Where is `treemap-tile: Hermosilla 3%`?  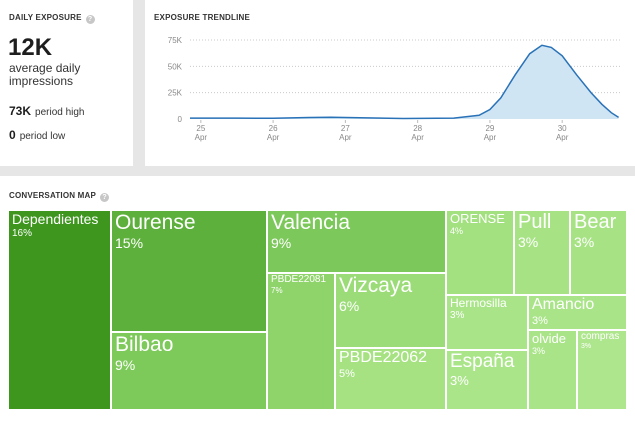 treemap-tile: Hermosilla 3% is located at coordinates (487, 322).